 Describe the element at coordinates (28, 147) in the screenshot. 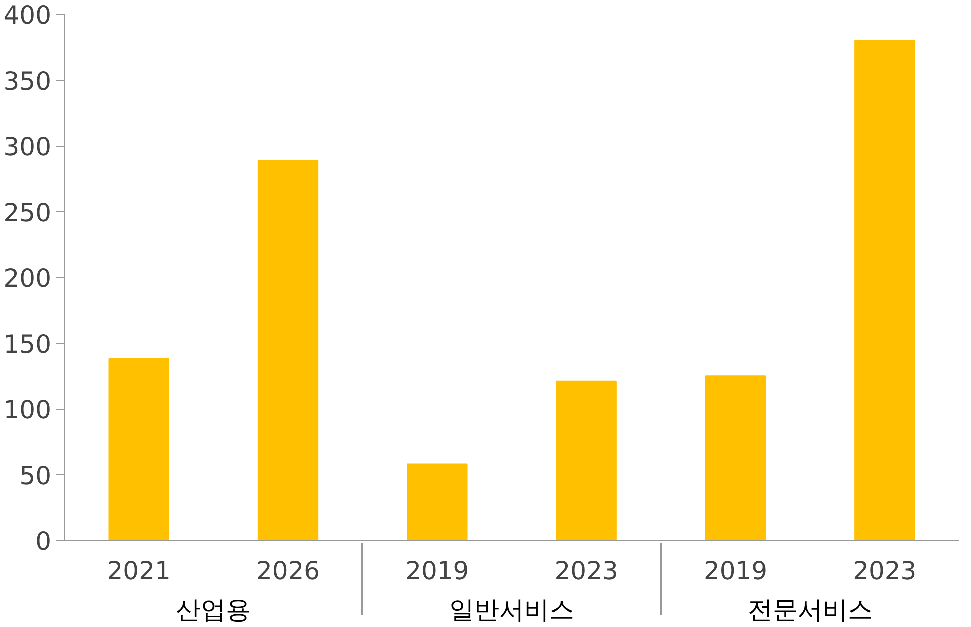

I see `y-tick-label: 300` at that location.